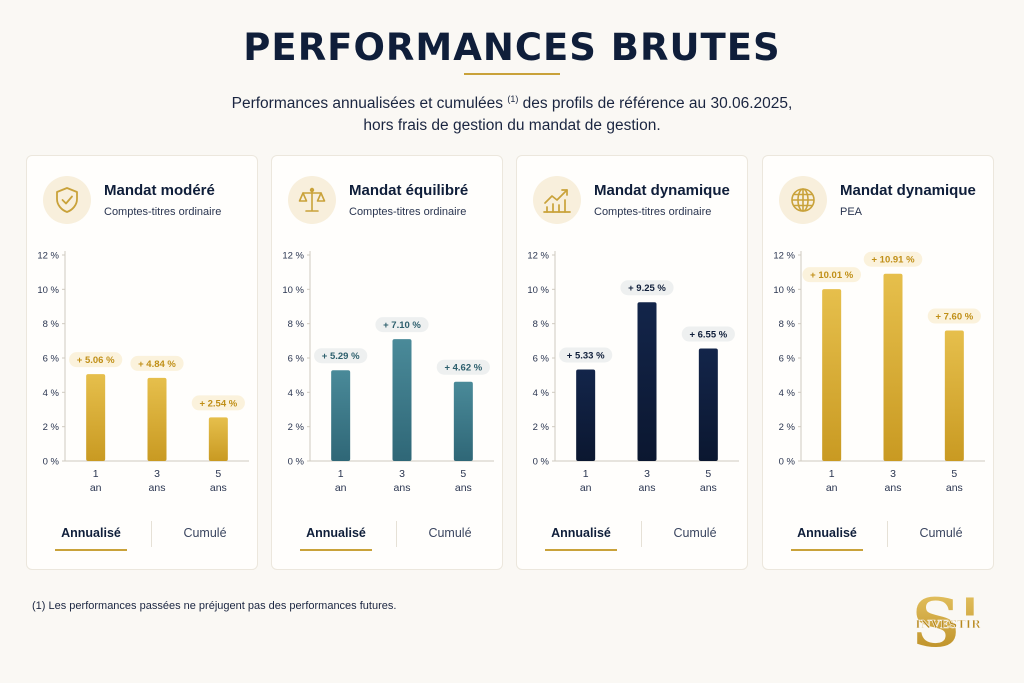 The width and height of the screenshot is (1024, 683). Describe the element at coordinates (513, 99) in the screenshot. I see `subtitle-footnote-ref: (1)` at that location.